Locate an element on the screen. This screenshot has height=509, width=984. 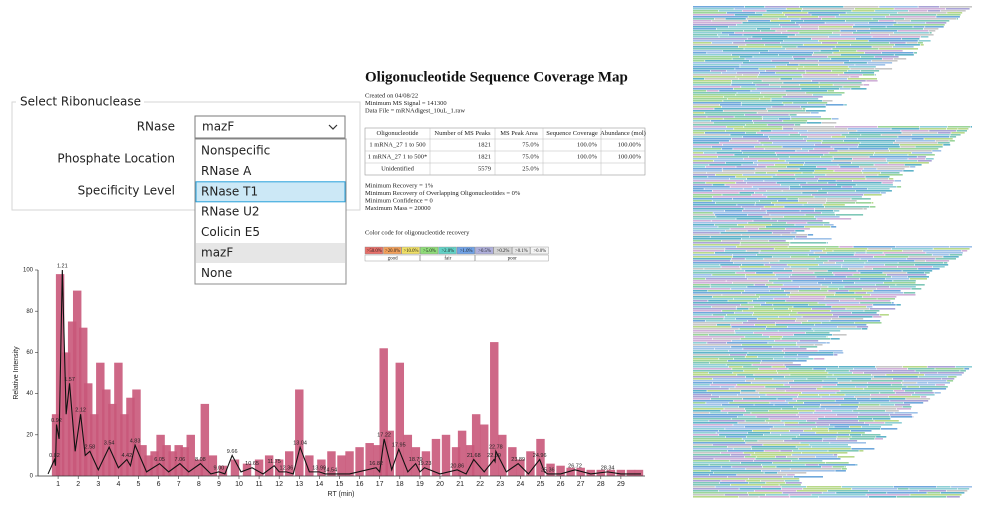
option: RNase T1 is located at coordinates (229, 191).